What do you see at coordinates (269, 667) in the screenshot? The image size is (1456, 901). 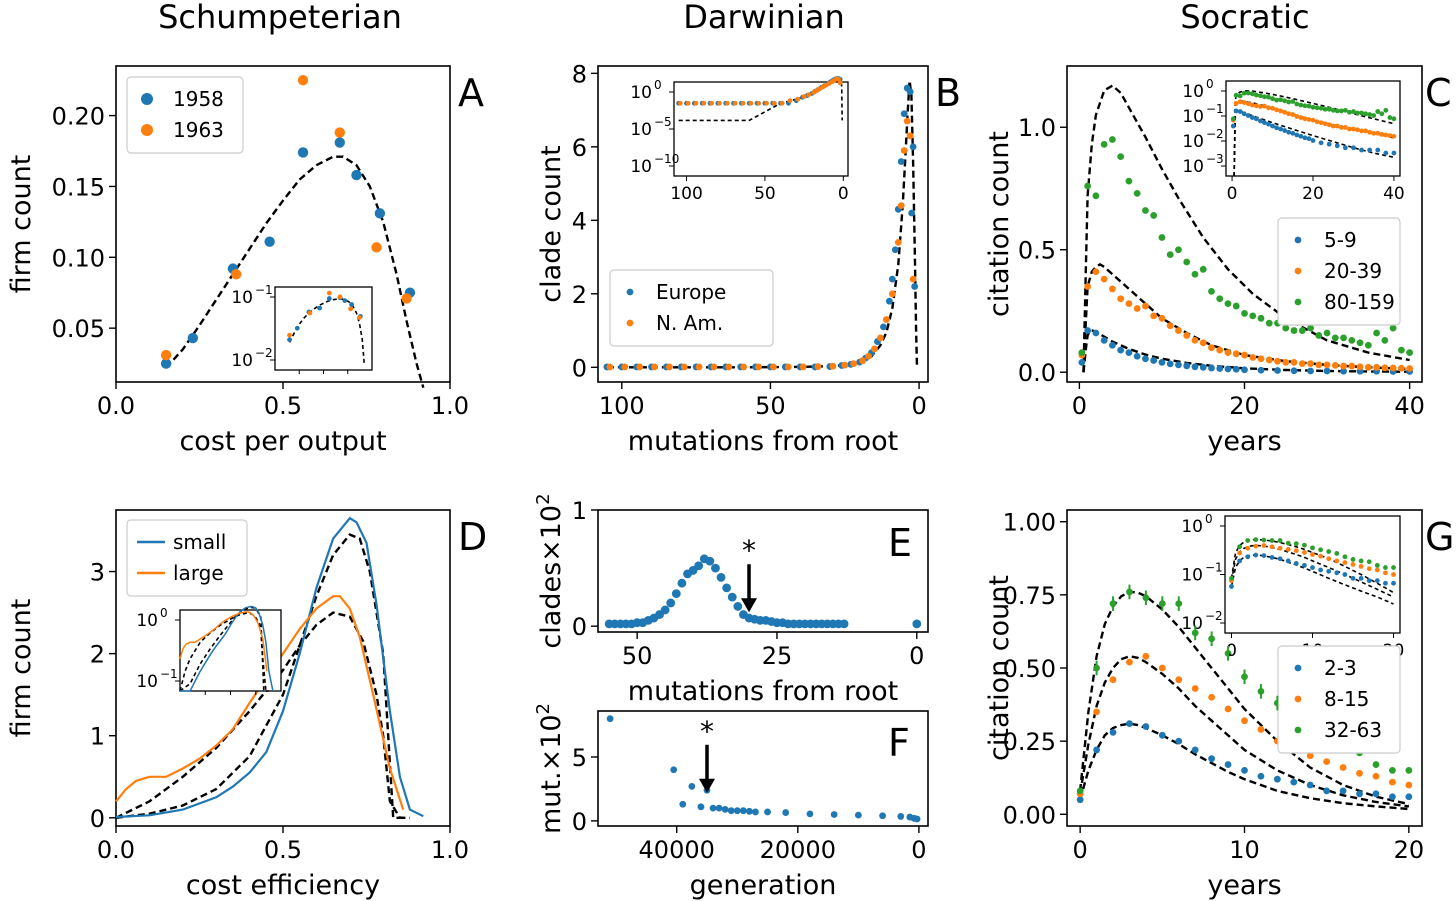 I see `series-line` at bounding box center [269, 667].